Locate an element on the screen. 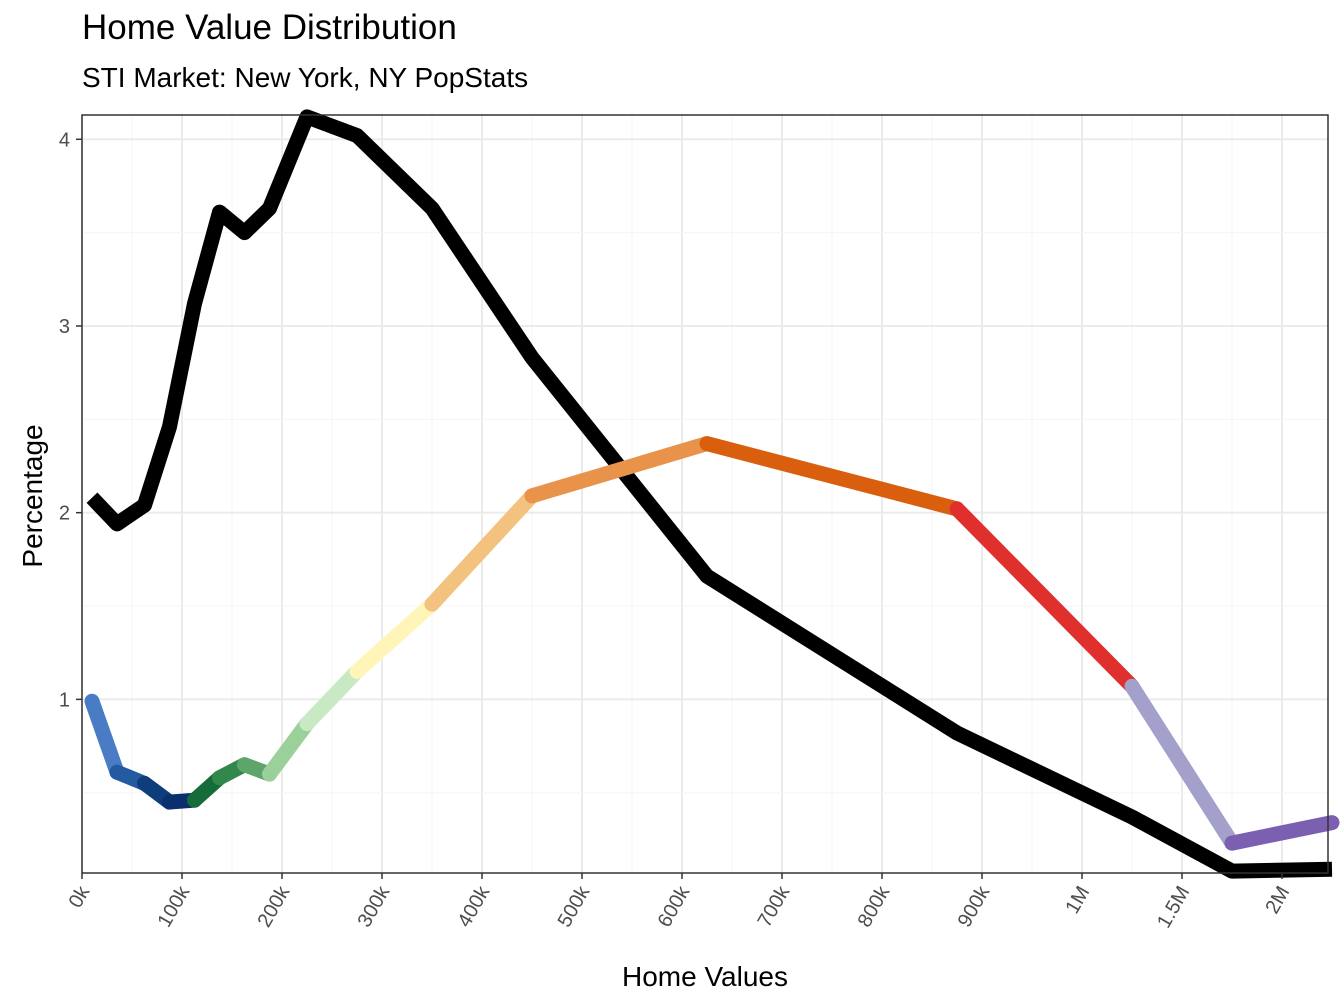  x-axis-title: Home Values is located at coordinates (705, 976).